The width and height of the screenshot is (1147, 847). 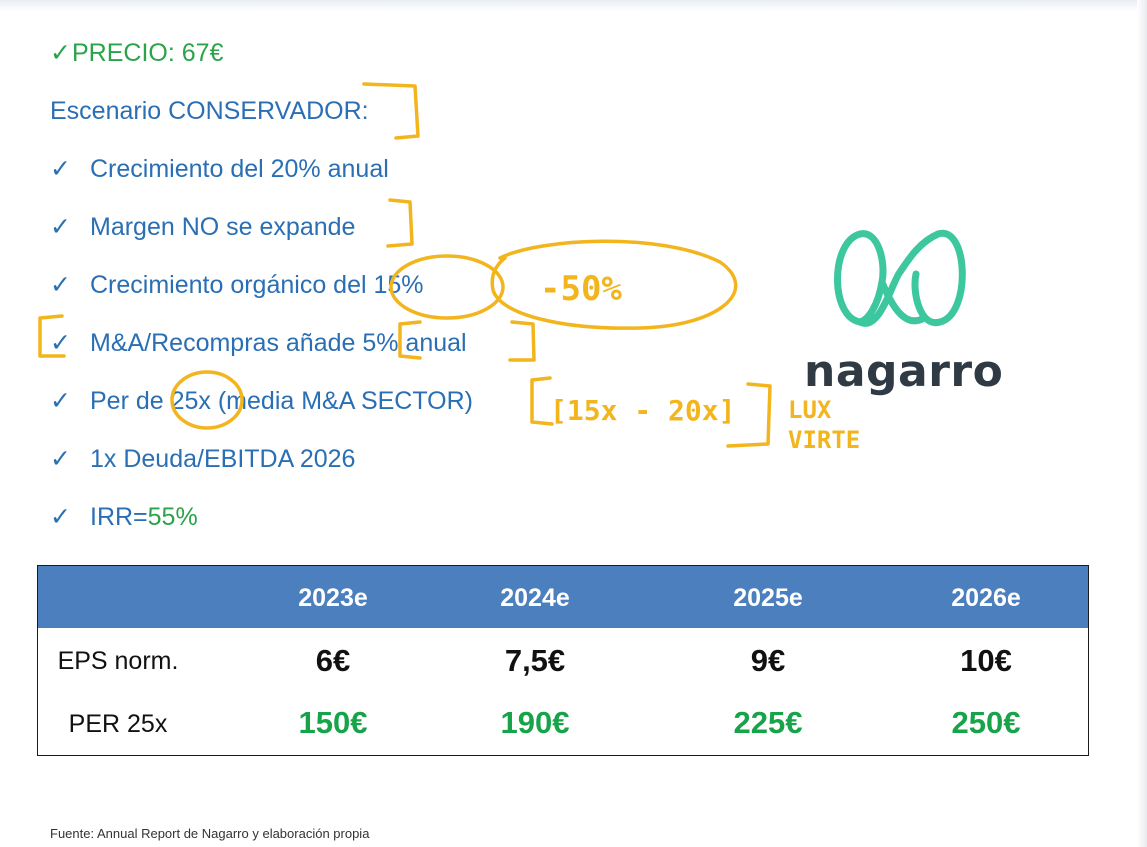 What do you see at coordinates (118, 724) in the screenshot?
I see `row-label: PER 25x` at bounding box center [118, 724].